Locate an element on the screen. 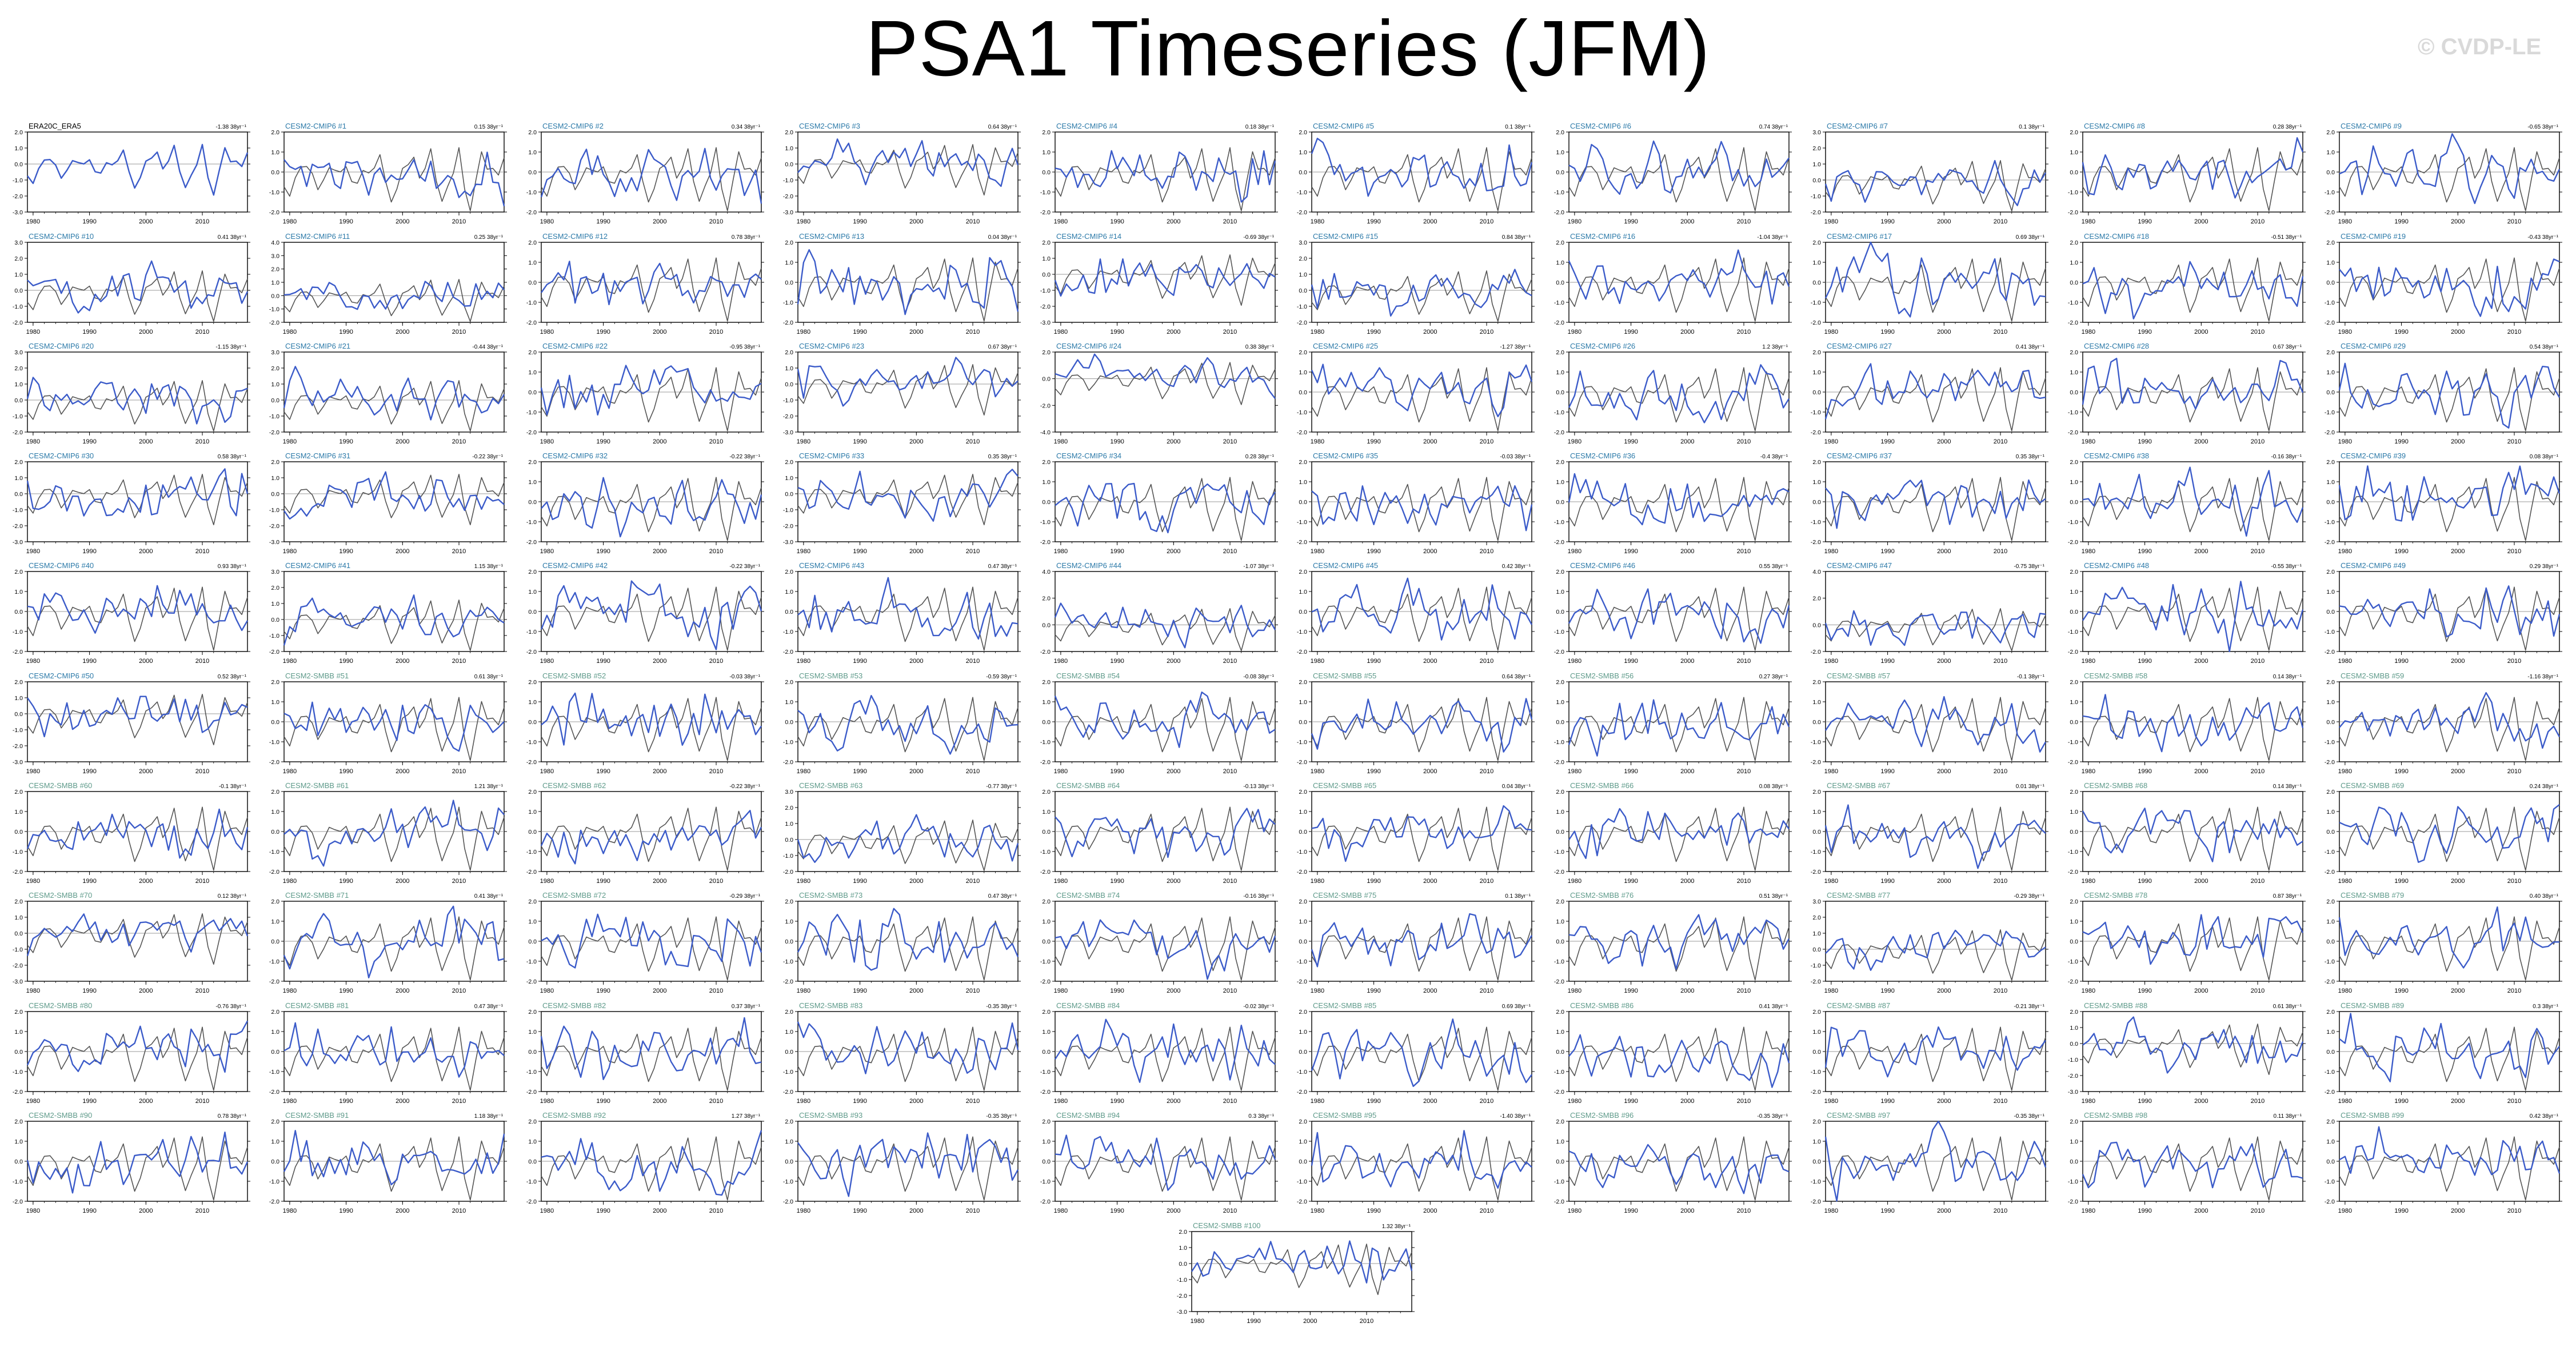 The height and width of the screenshot is (1363, 2576). panel-title: CESM2-SMBB #71 is located at coordinates (317, 895).